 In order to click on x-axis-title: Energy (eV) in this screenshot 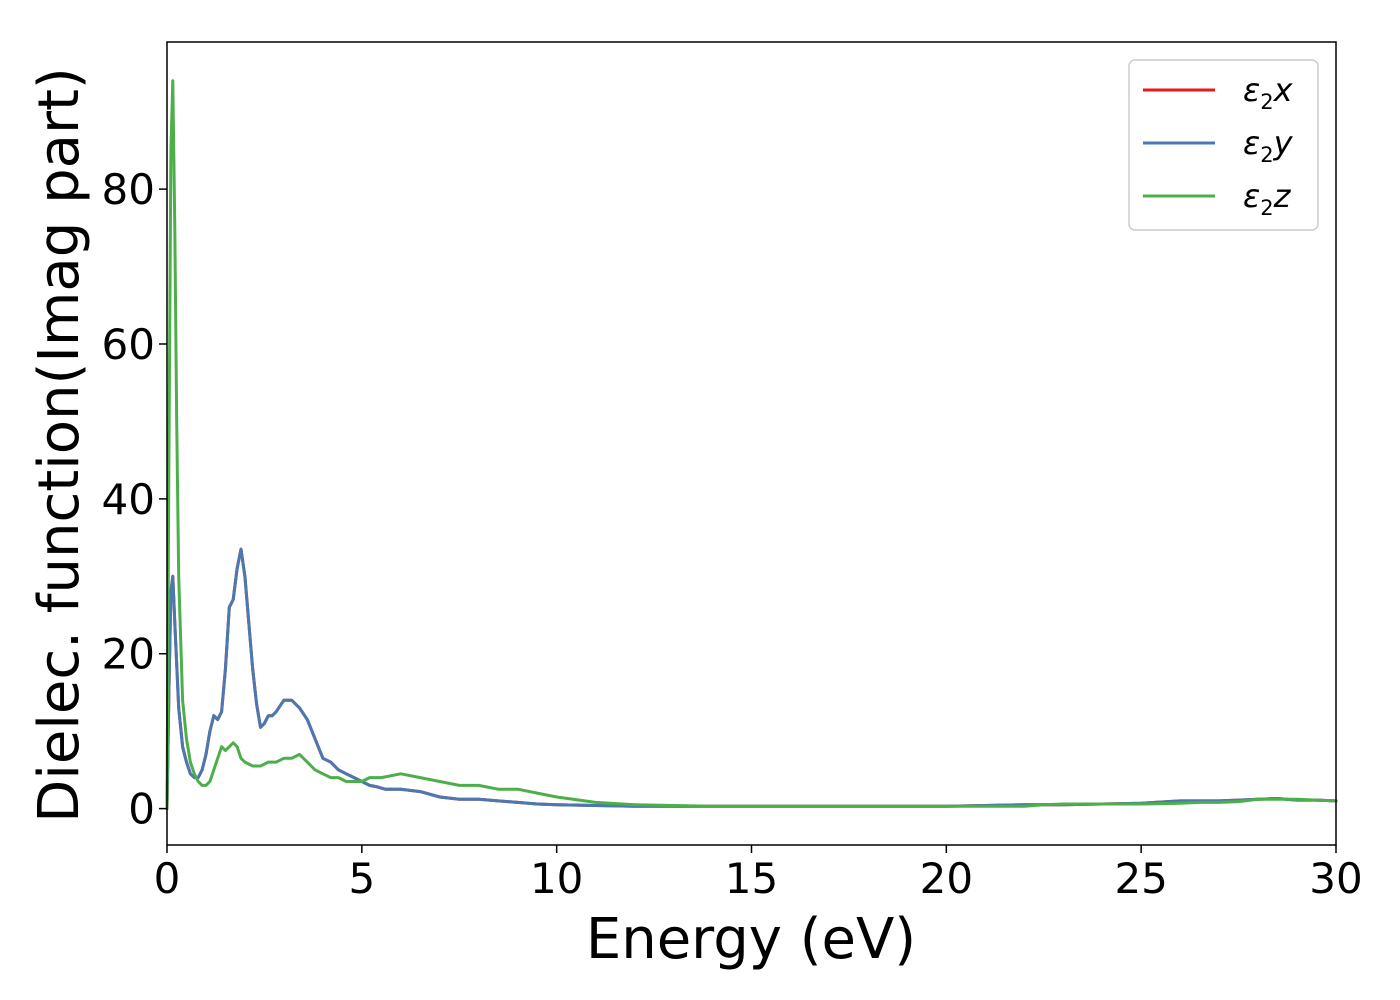, I will do `click(751, 939)`.